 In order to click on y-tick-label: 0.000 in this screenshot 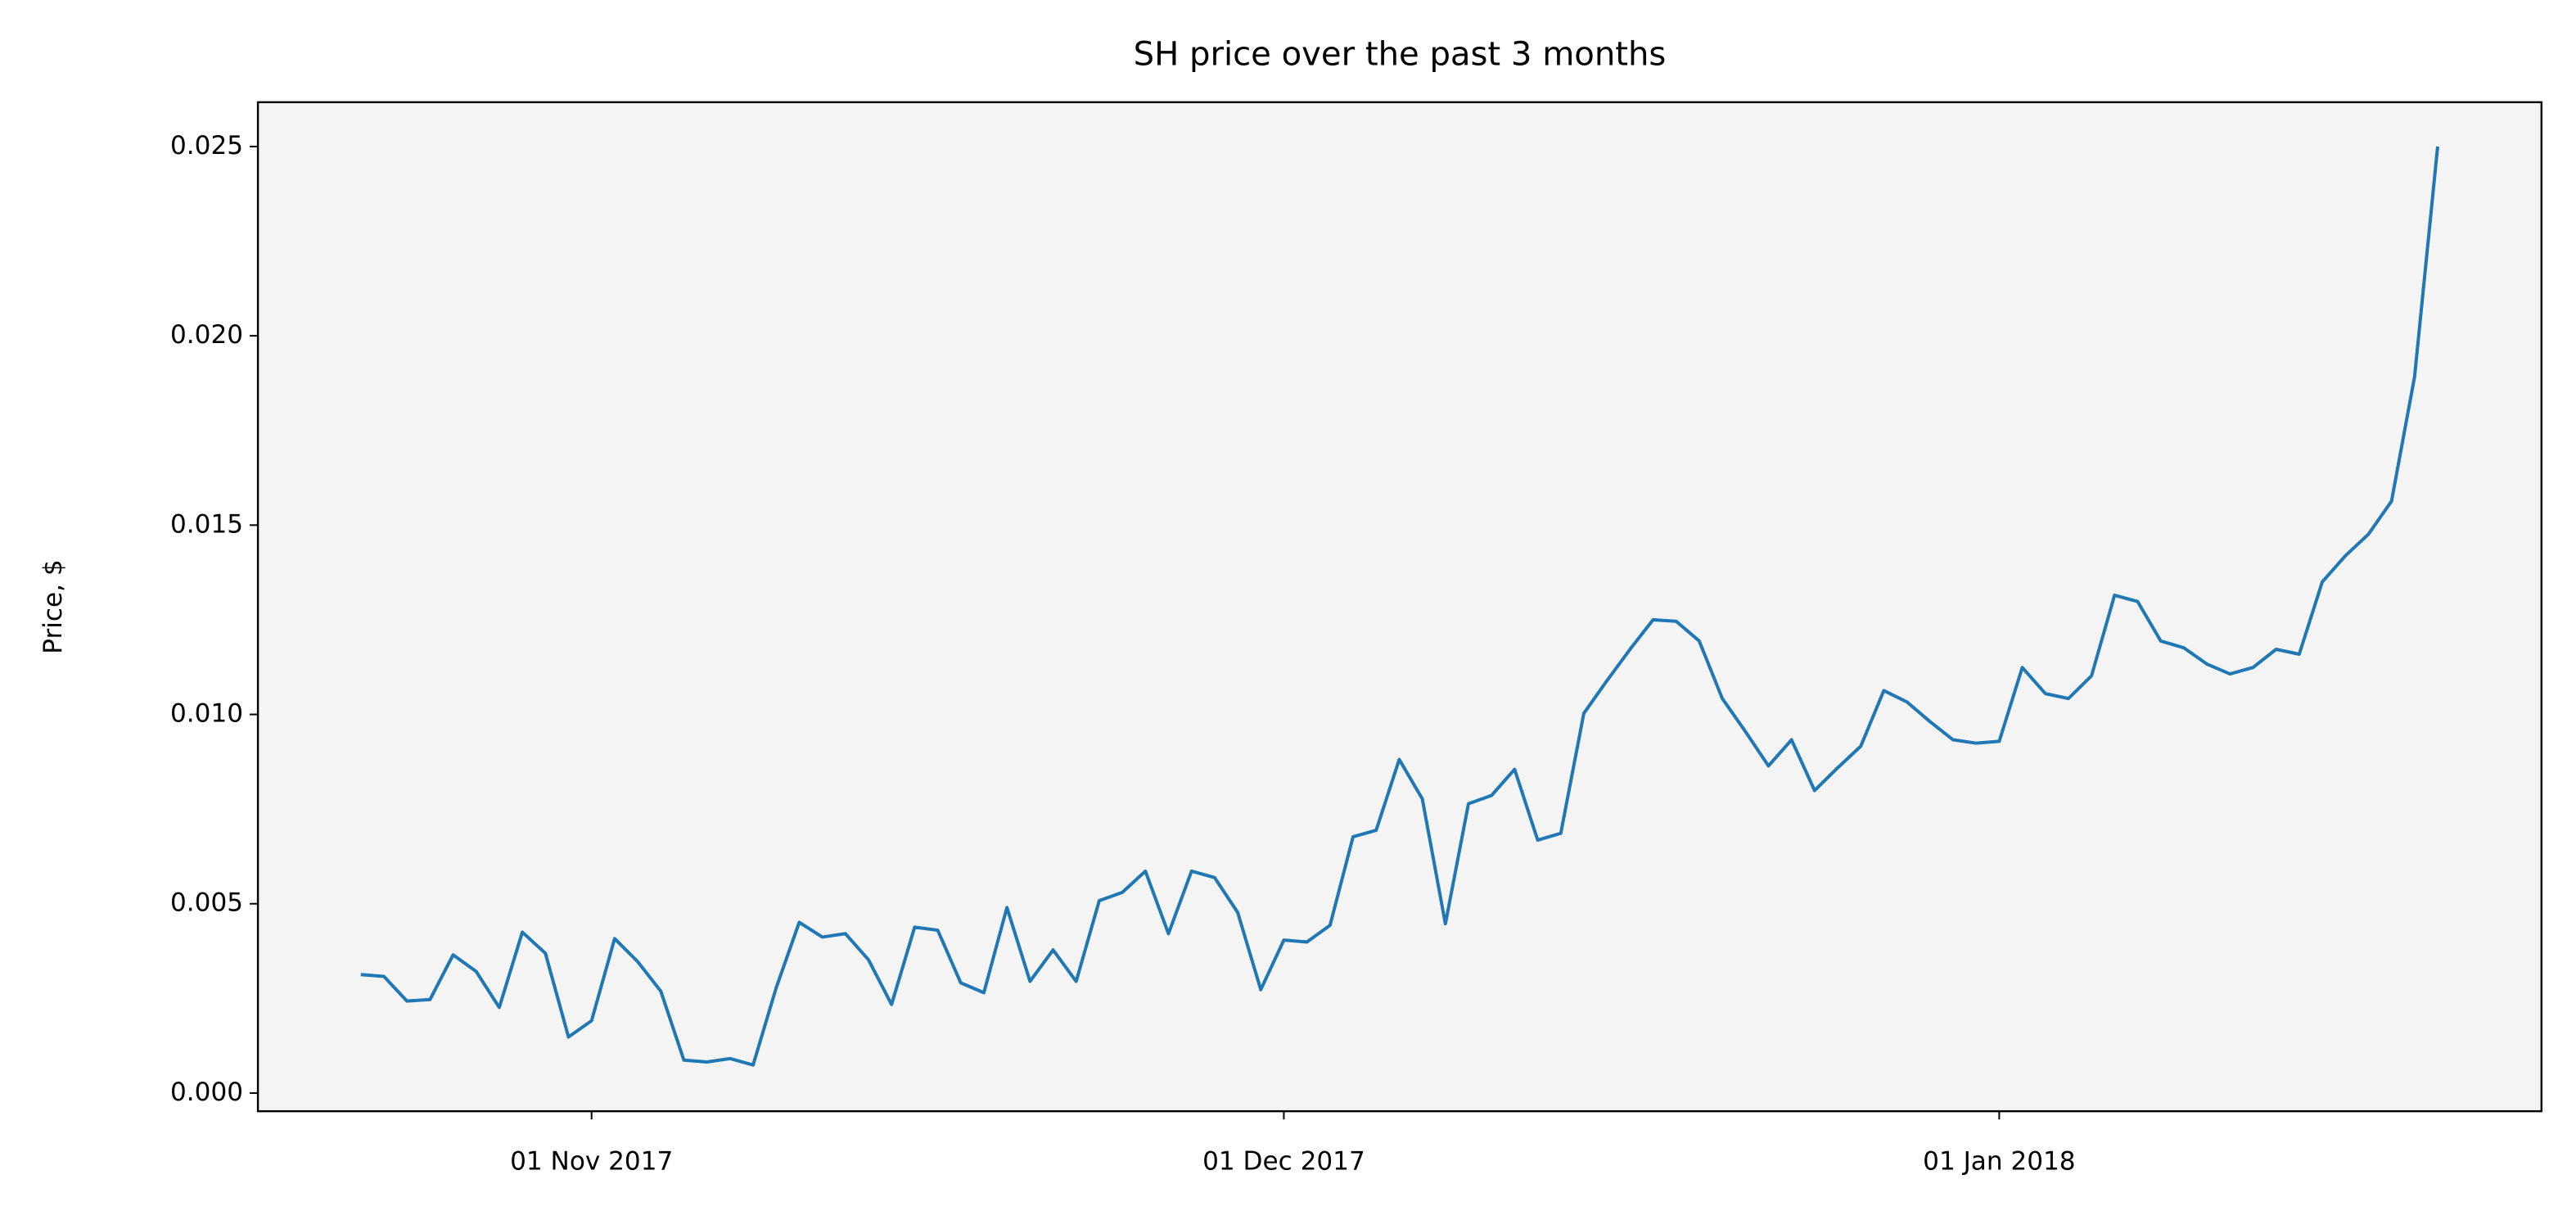, I will do `click(206, 1092)`.